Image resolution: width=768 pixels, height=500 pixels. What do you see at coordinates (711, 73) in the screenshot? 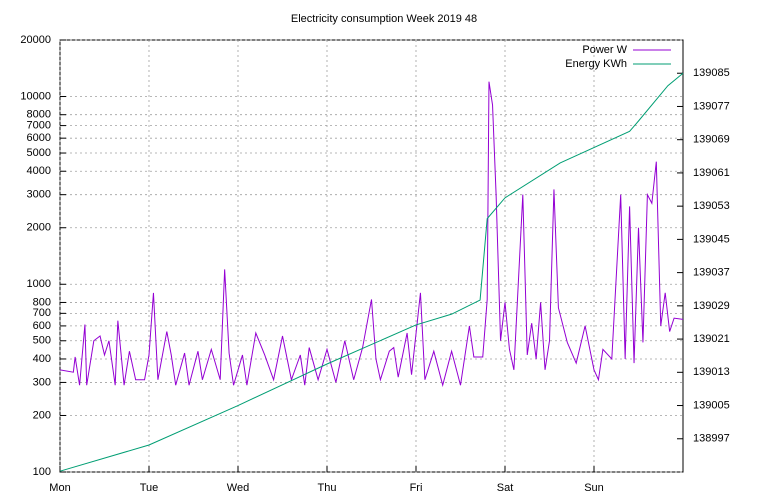
I see `y2-tick-label: 139085` at bounding box center [711, 73].